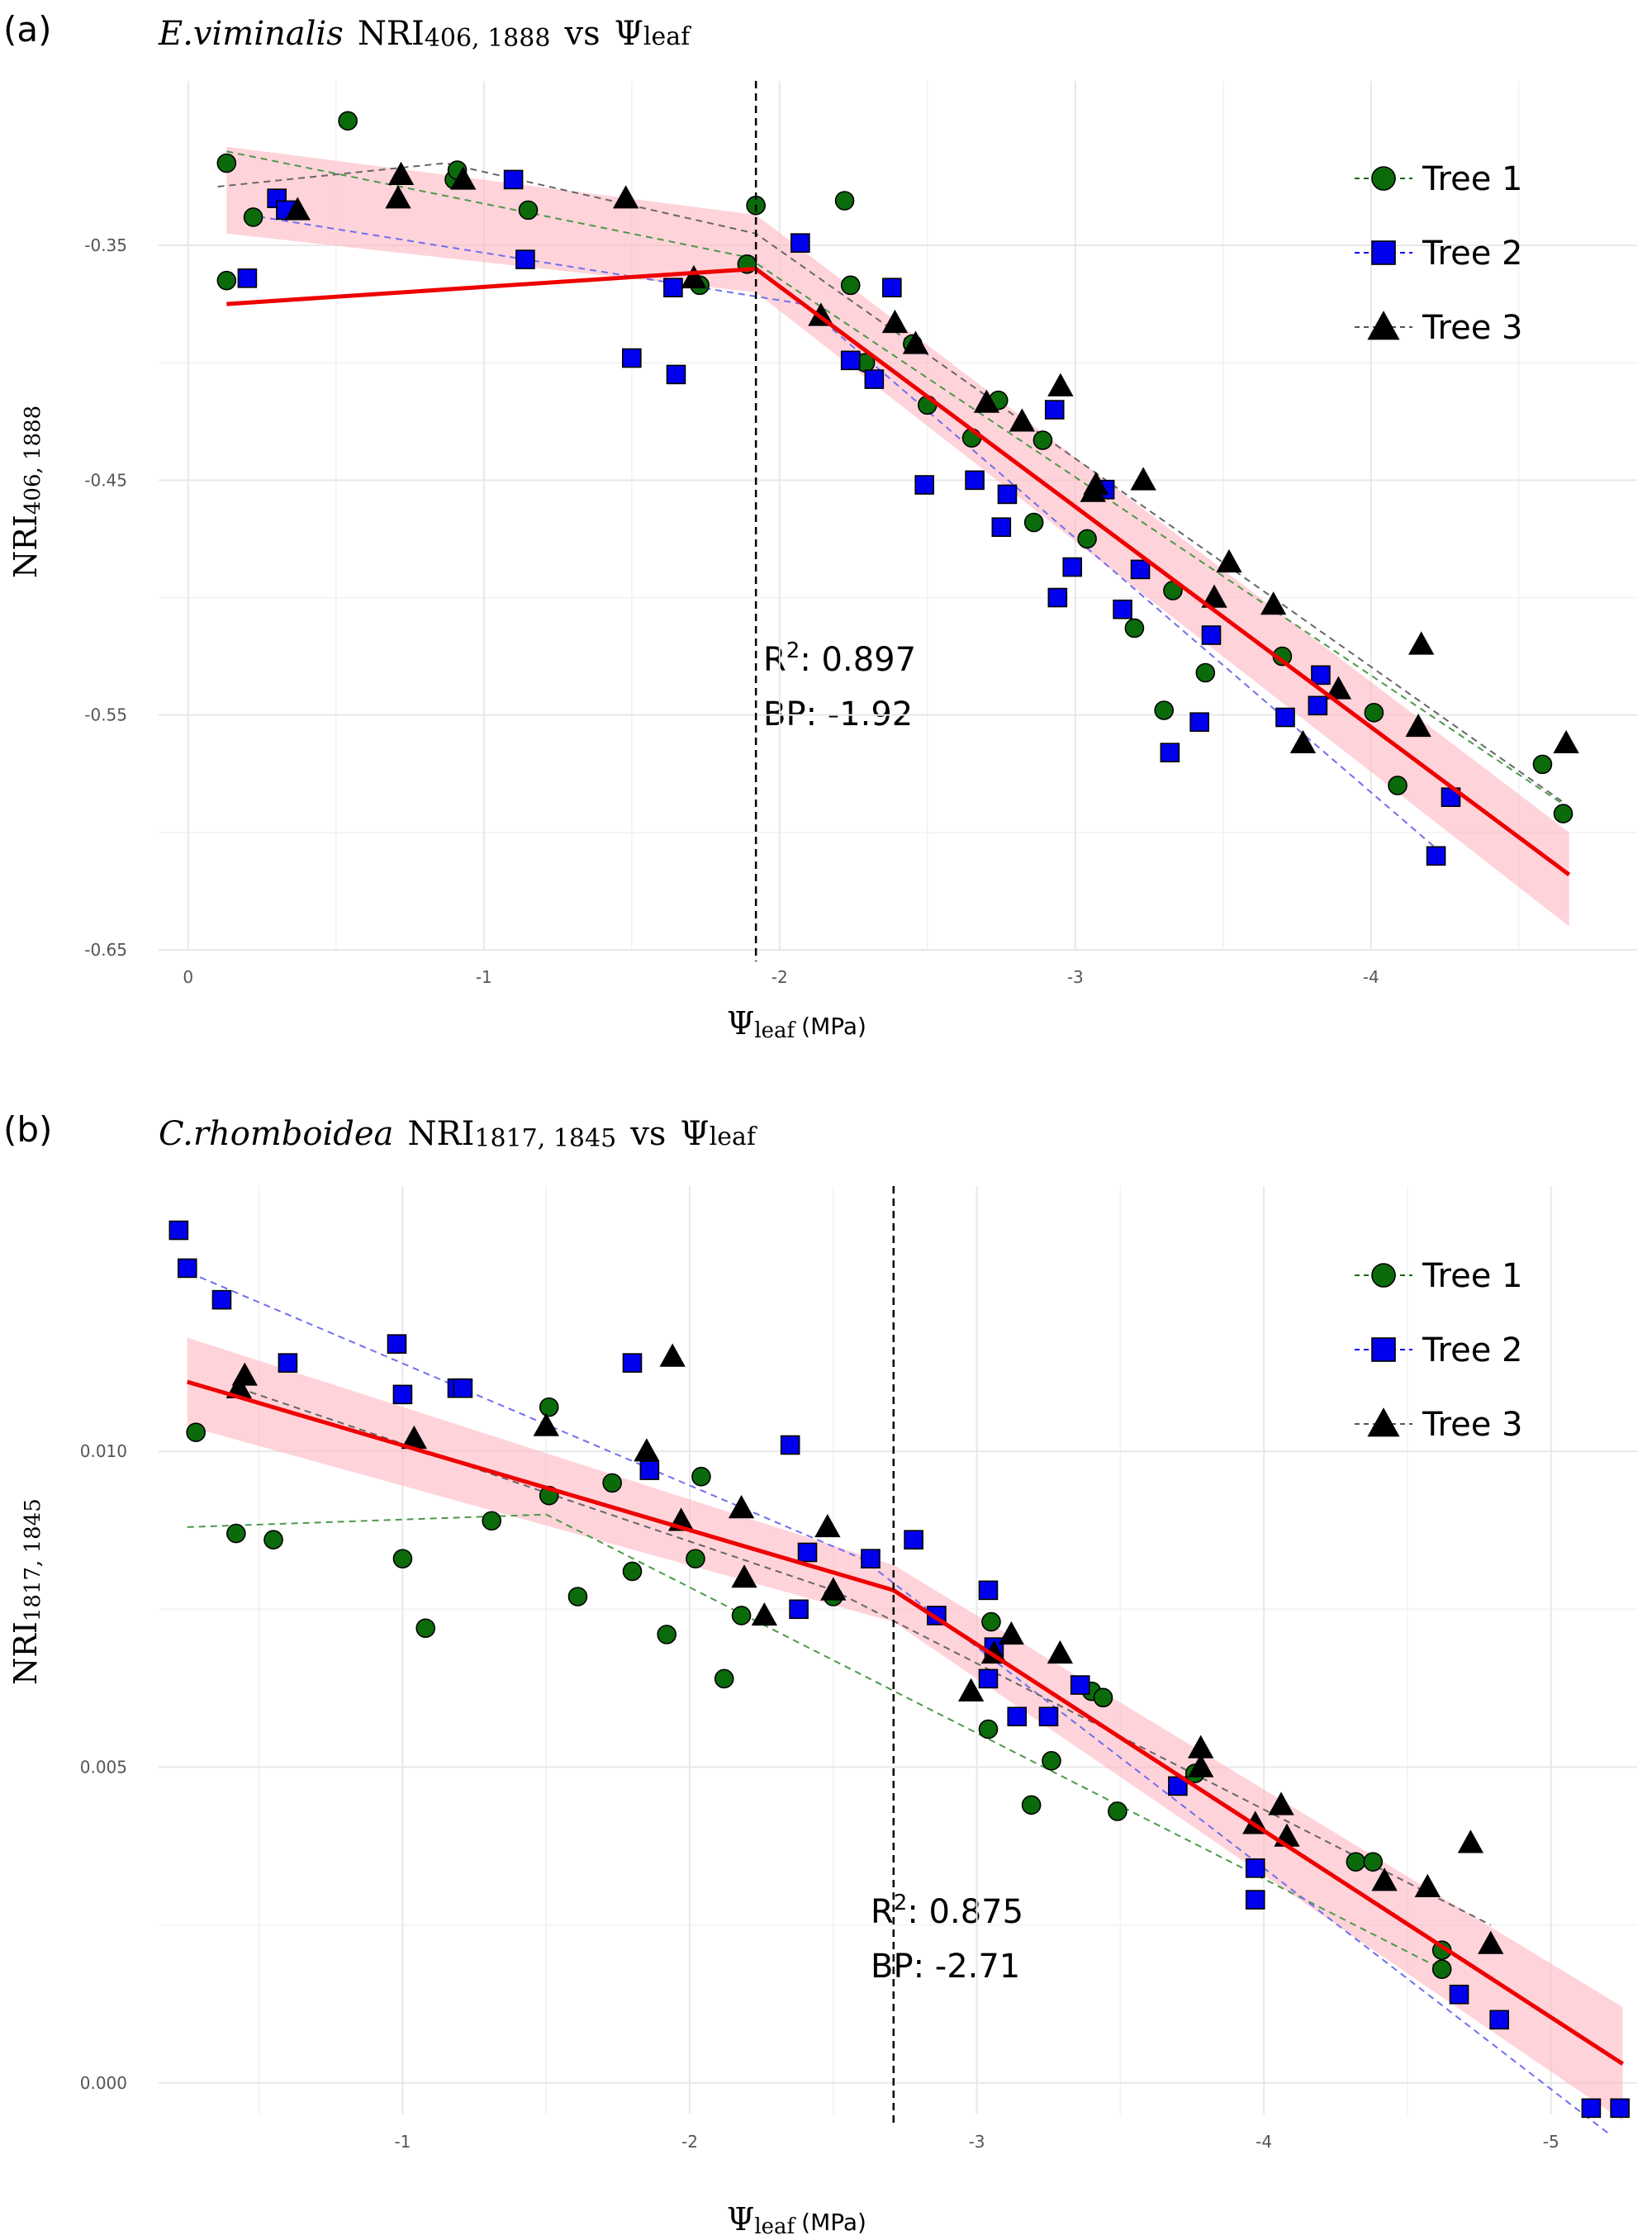  I want to click on panel-b-legend: Tree 1 Tree 2 Tree 3, so click(1439, 1350).